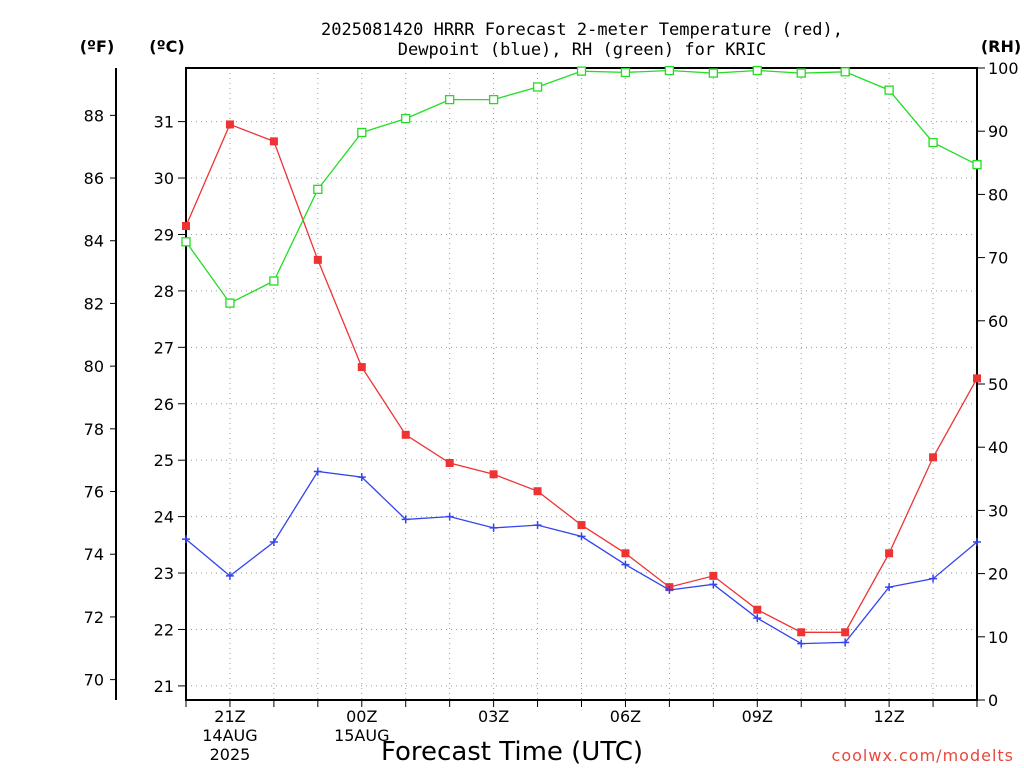 The width and height of the screenshot is (1024, 768). What do you see at coordinates (998, 194) in the screenshot?
I see `rh-tick-label: 80` at bounding box center [998, 194].